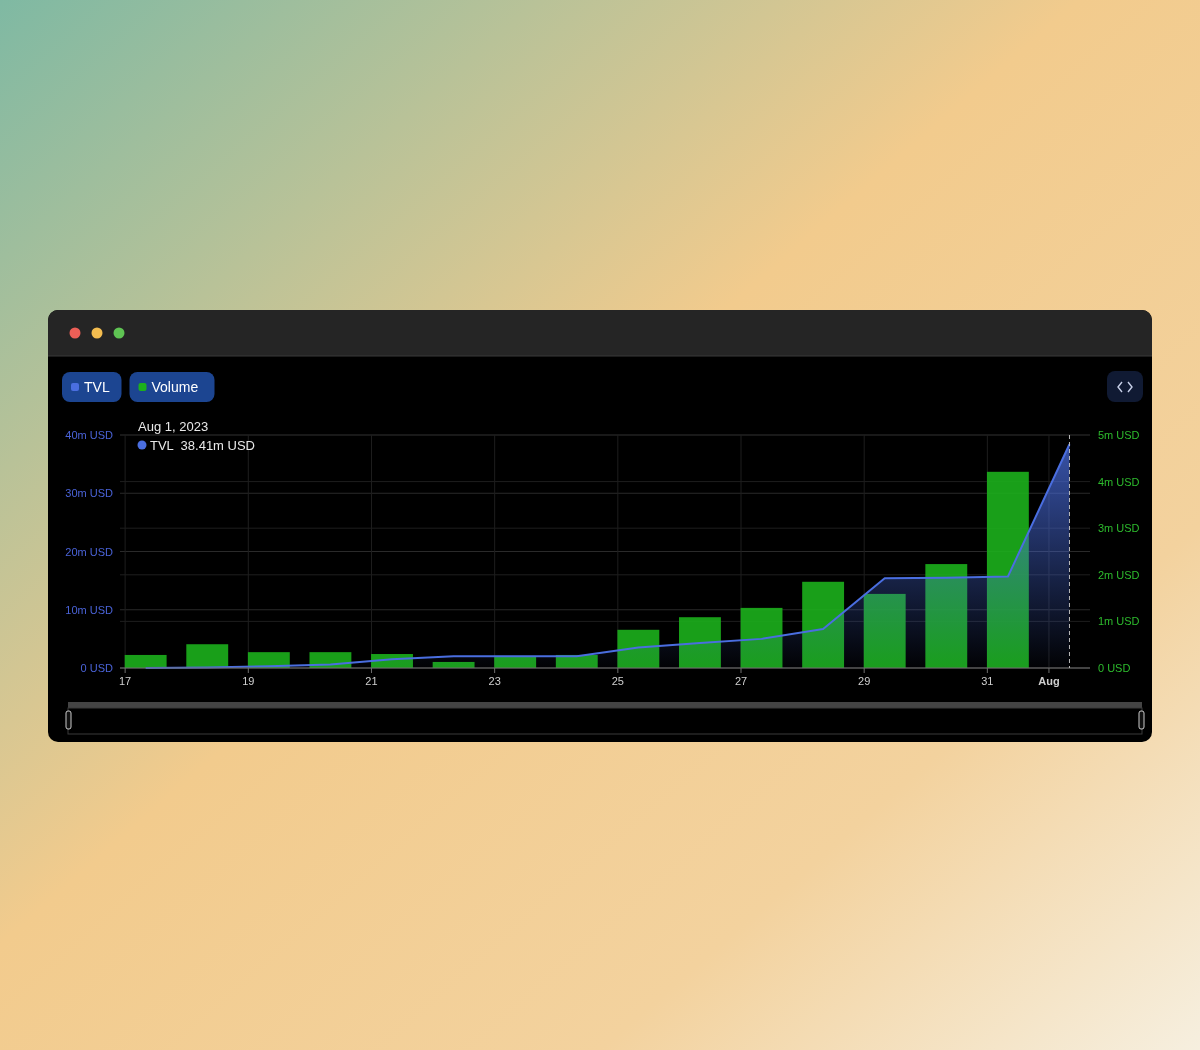 The height and width of the screenshot is (1050, 1200). What do you see at coordinates (175, 387) in the screenshot?
I see `legend-label: Volume` at bounding box center [175, 387].